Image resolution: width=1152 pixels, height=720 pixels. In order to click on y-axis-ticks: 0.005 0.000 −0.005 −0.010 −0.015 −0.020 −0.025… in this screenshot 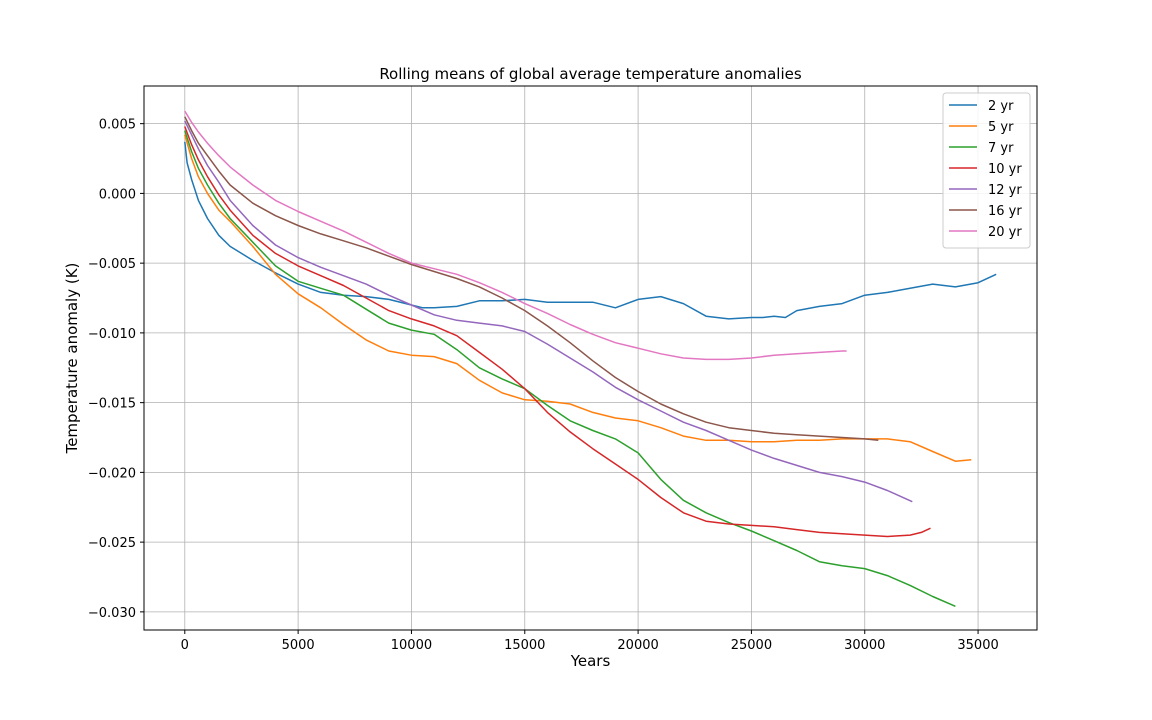, I will do `click(116, 369)`.